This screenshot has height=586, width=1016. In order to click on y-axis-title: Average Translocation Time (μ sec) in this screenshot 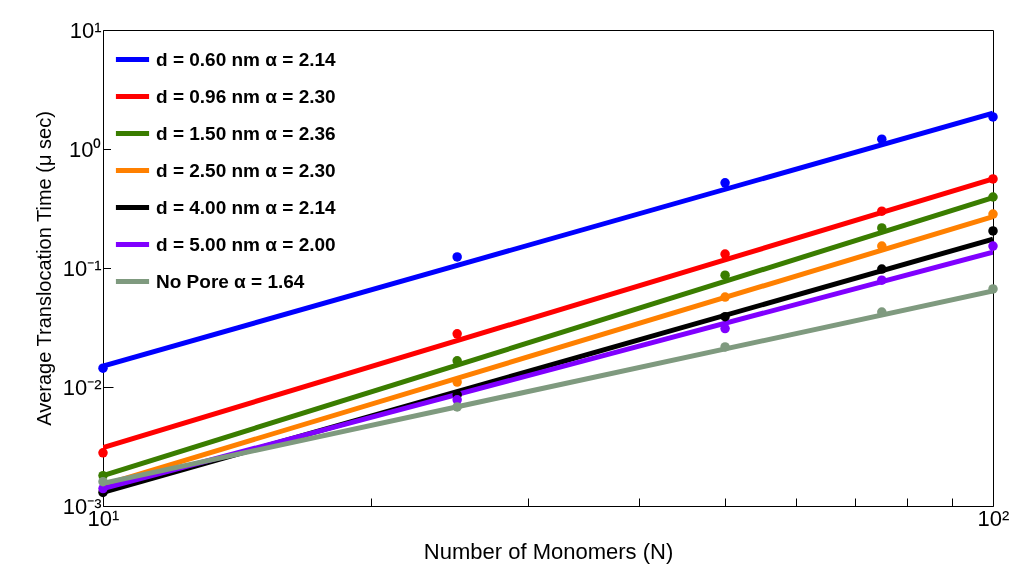, I will do `click(43, 268)`.